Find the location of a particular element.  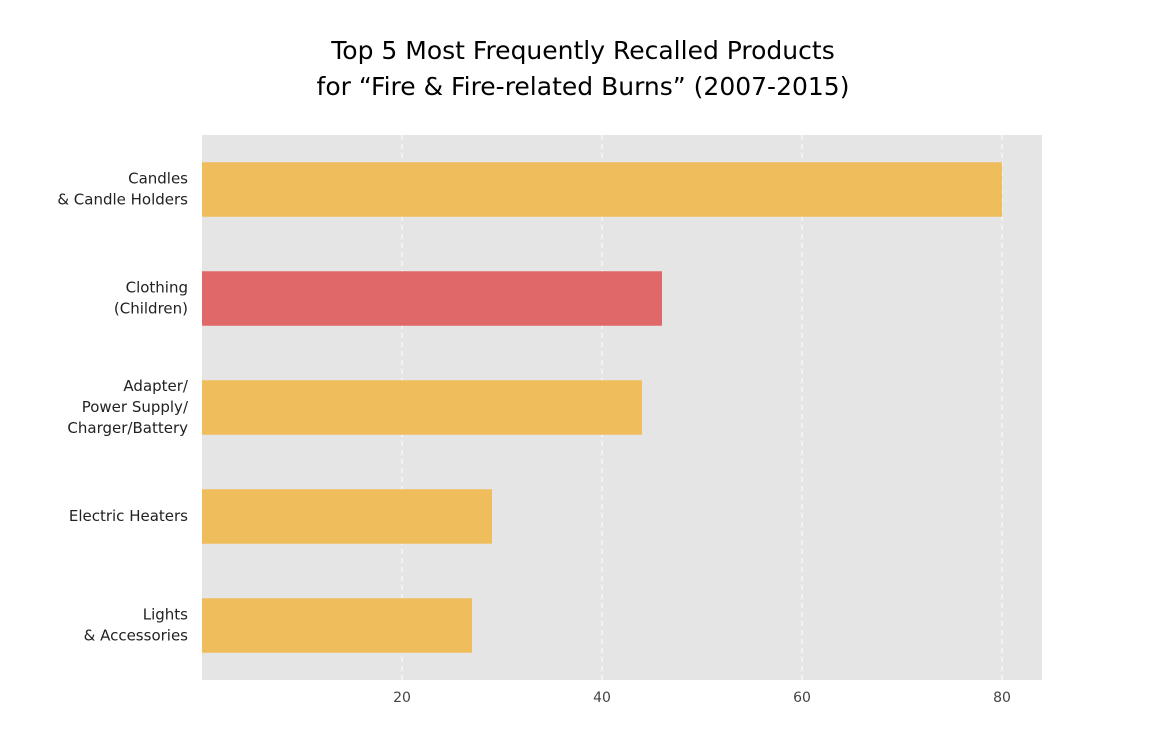

y-tick-label: Charger/Battery is located at coordinates (127, 428).